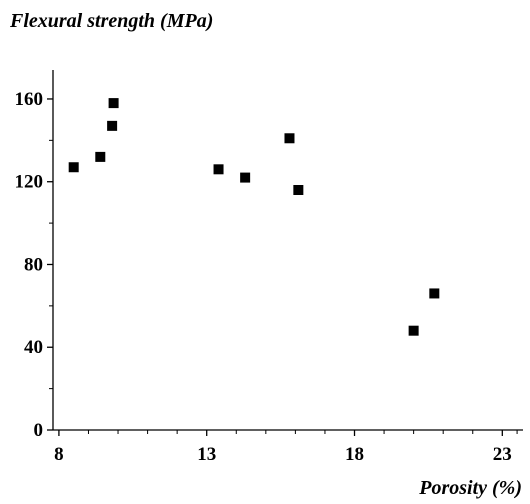  Describe the element at coordinates (29, 182) in the screenshot. I see `y-tick-label: 120` at that location.